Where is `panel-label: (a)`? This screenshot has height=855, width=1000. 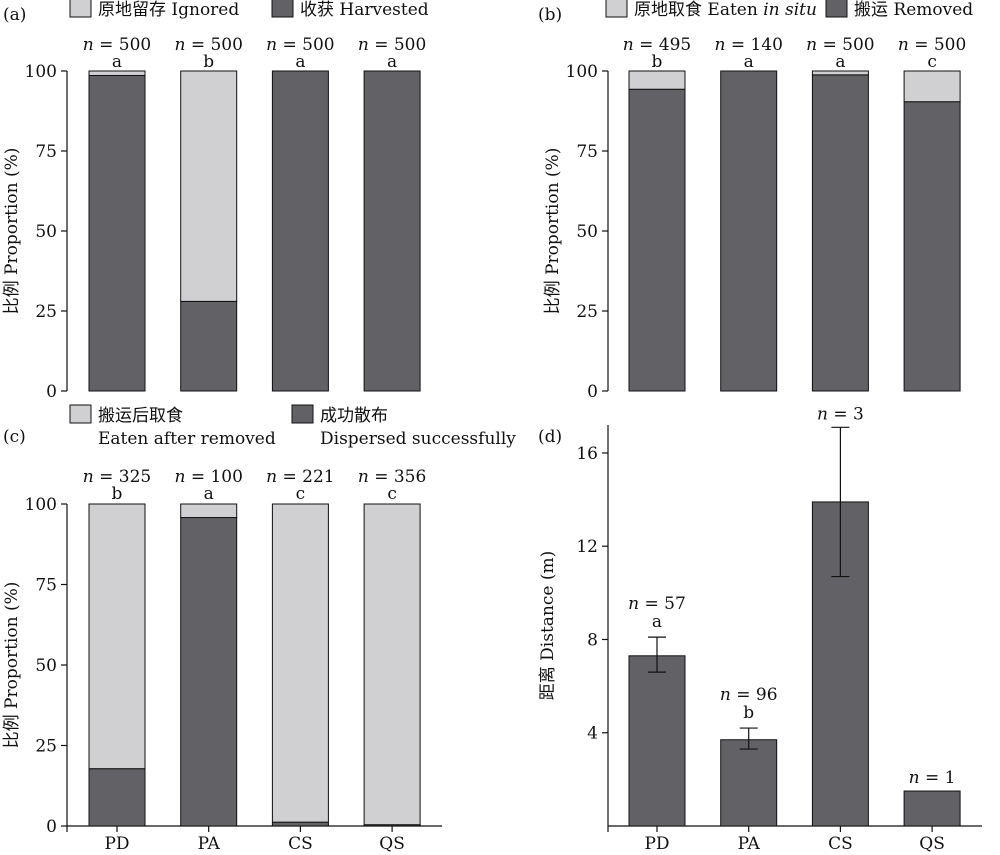 panel-label: (a) is located at coordinates (14, 15).